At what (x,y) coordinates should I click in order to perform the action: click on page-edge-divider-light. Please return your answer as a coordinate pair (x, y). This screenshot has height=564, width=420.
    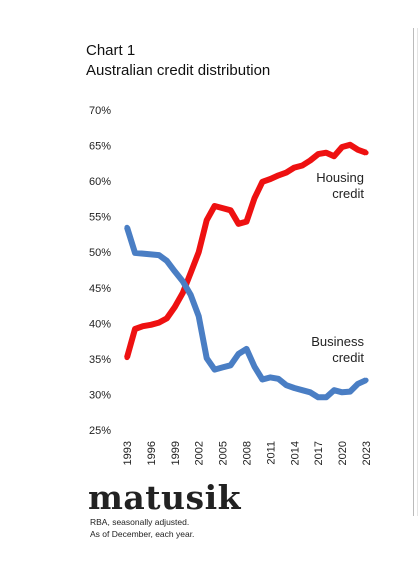
    Looking at the image, I should click on (417, 272).